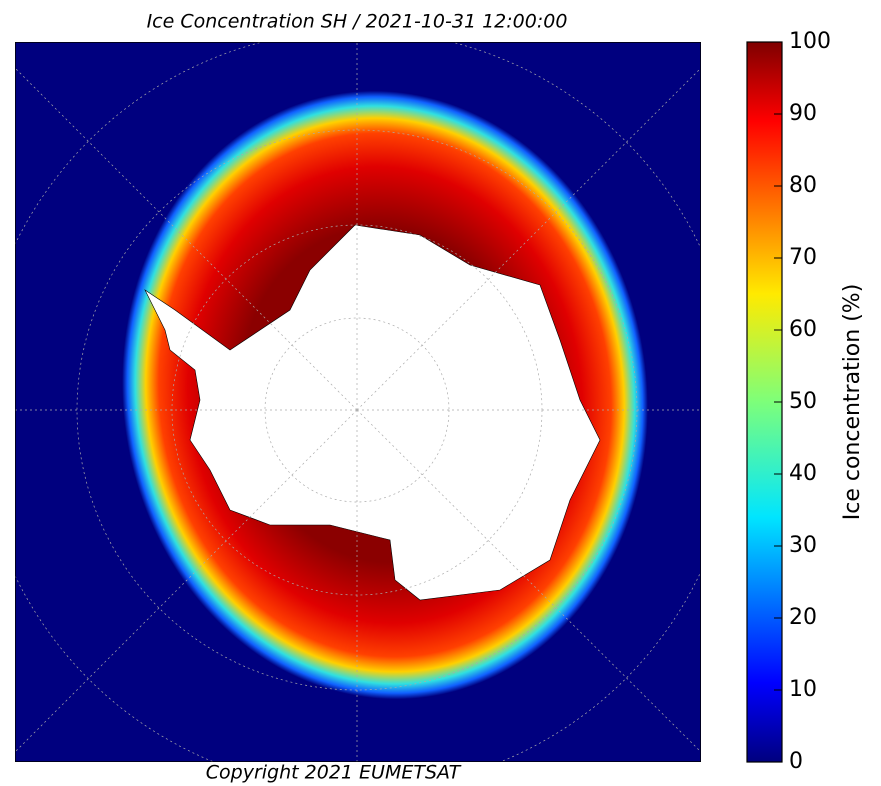 The height and width of the screenshot is (786, 881). Describe the element at coordinates (803, 257) in the screenshot. I see `colorbar-tick-label: 70` at that location.